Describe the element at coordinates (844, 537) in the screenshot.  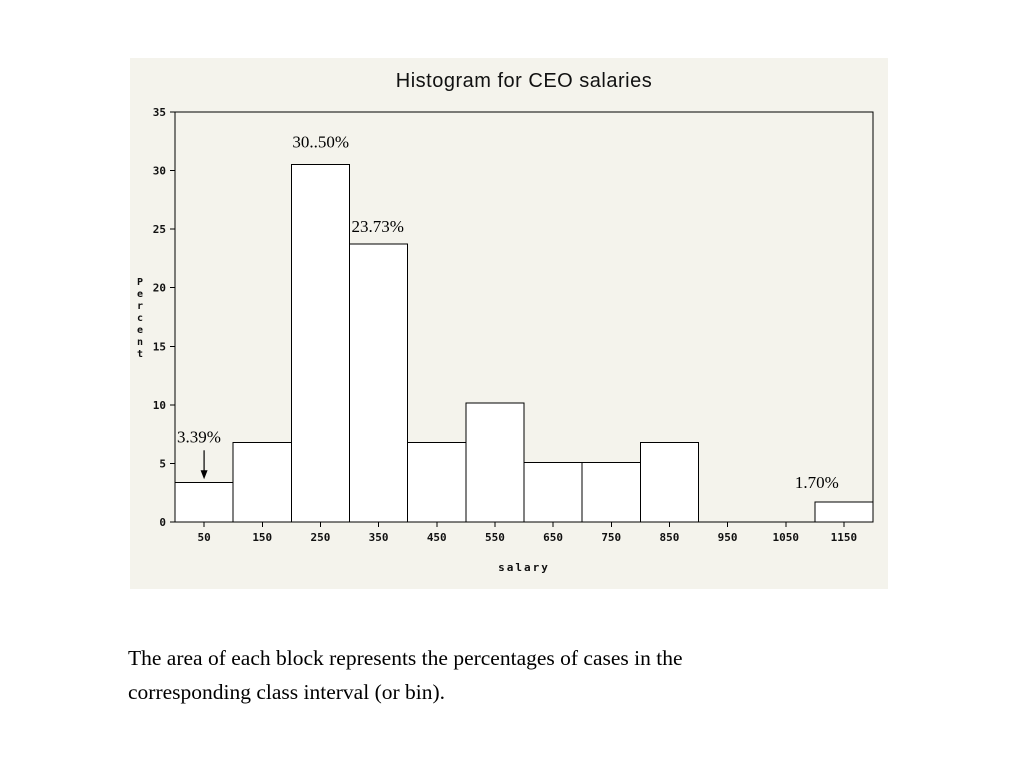
I see `x-tick-label: 1150` at that location.